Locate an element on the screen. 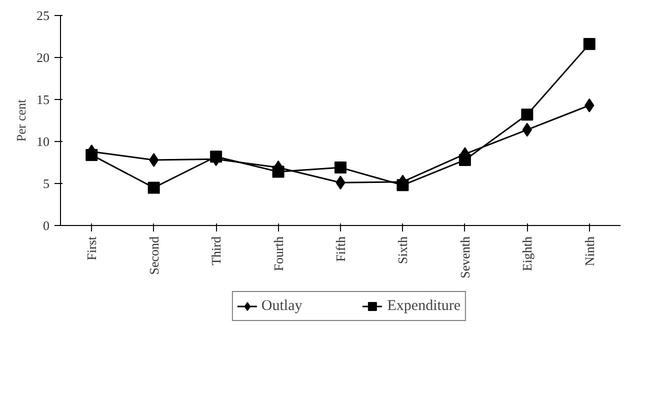 This screenshot has height=401, width=657. x-tick-label: Sixth is located at coordinates (402, 250).